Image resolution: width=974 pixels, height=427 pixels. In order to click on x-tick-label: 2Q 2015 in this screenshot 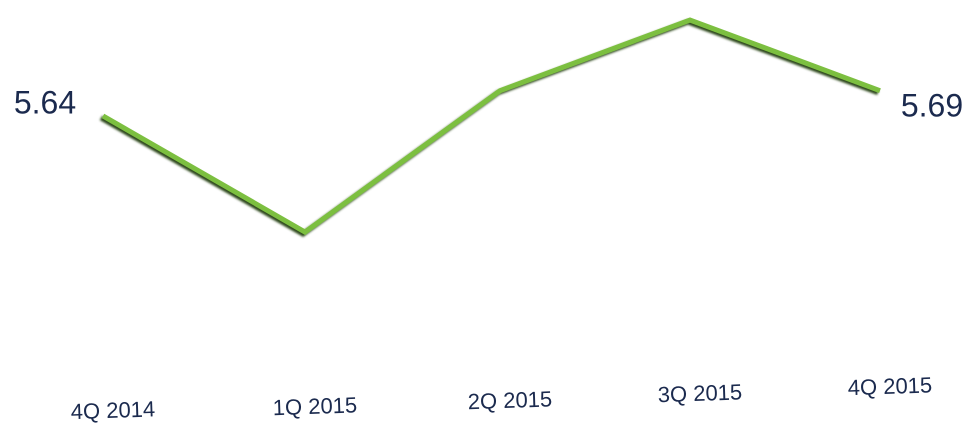, I will do `click(509, 400)`.